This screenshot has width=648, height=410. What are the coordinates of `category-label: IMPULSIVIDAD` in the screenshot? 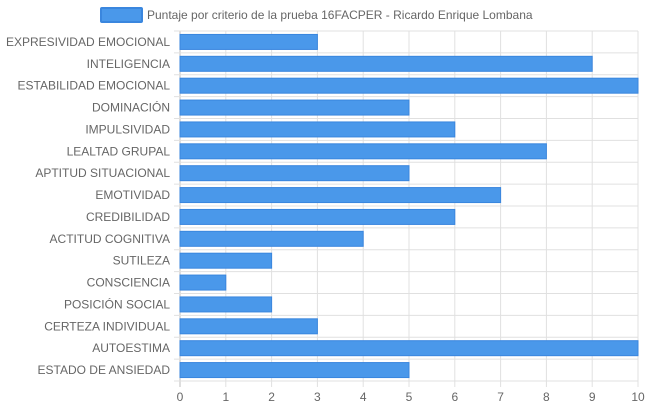 It's located at (127, 129).